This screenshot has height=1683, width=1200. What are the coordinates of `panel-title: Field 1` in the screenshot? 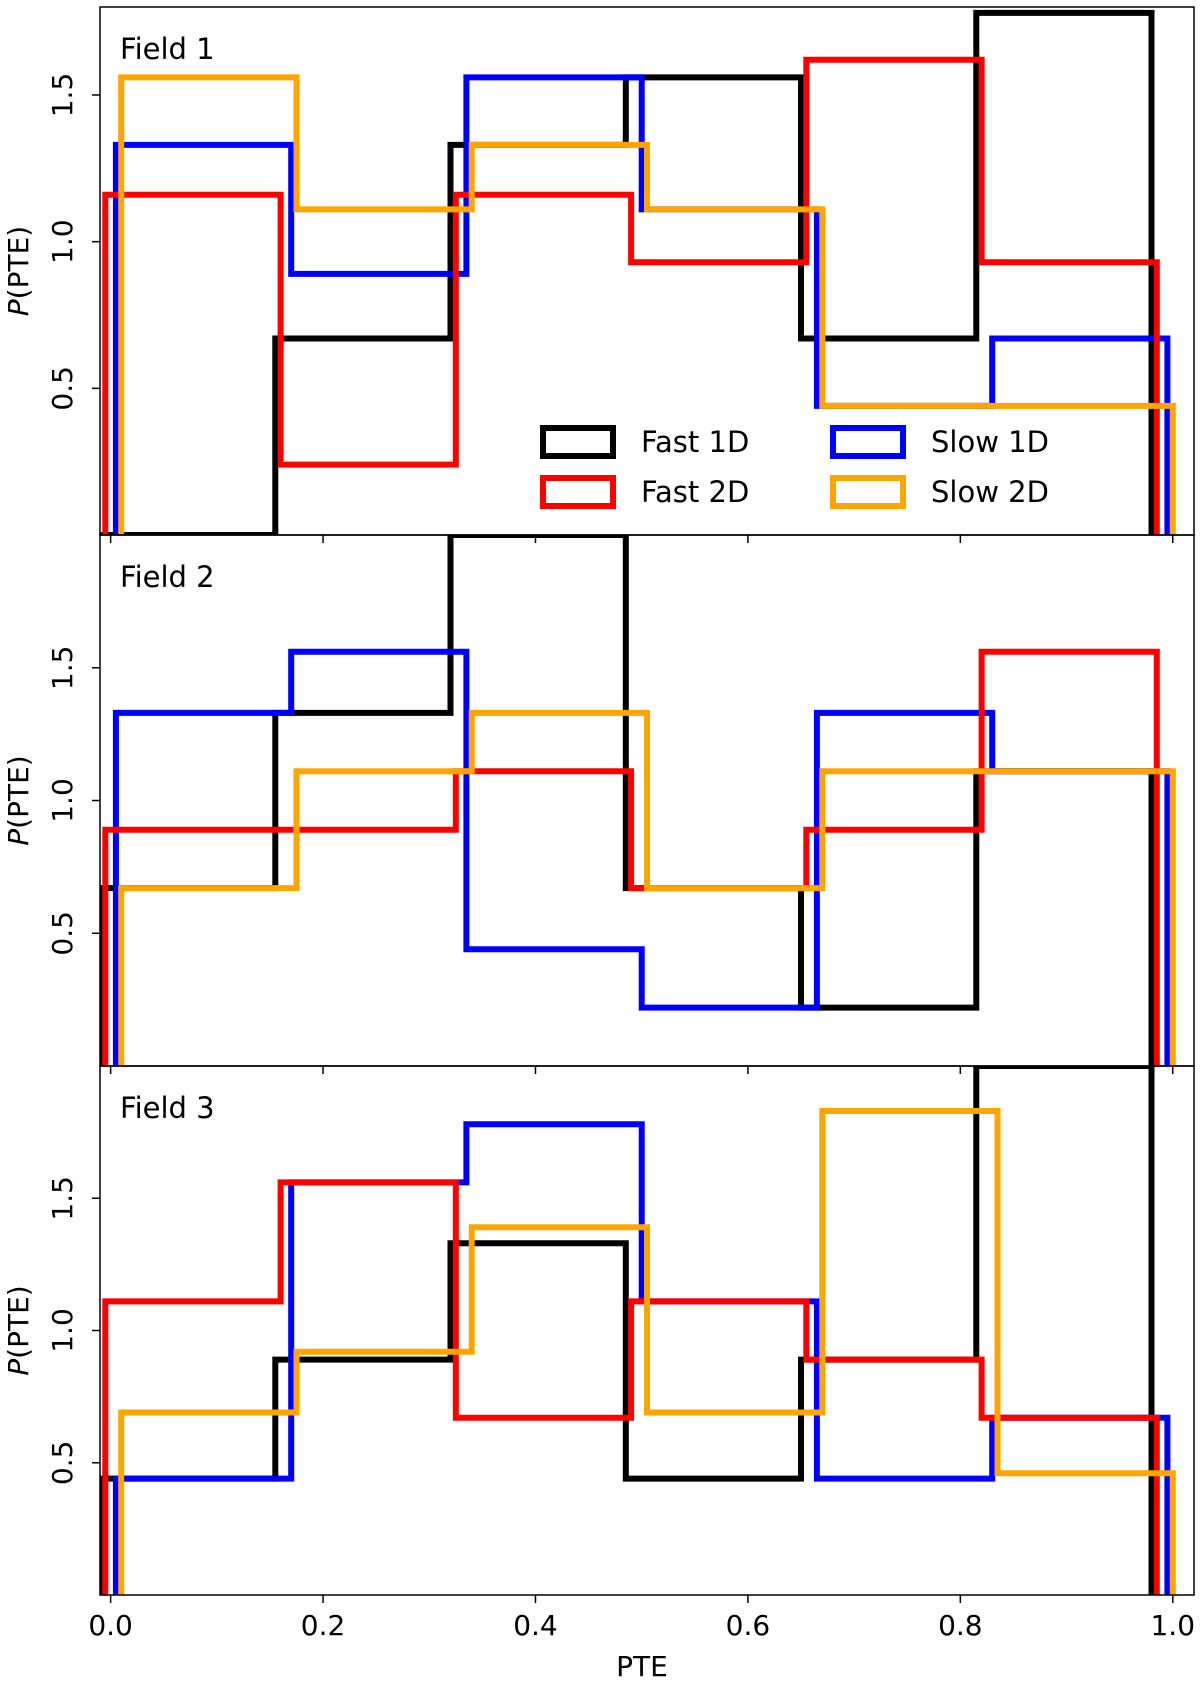 It's located at (167, 49).